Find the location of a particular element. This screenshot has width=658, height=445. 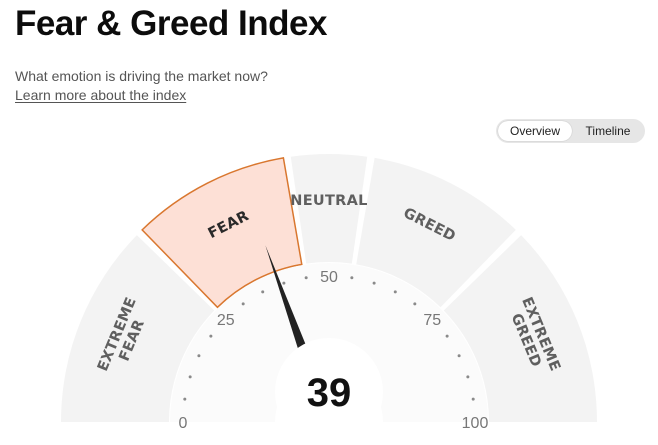

gauge-segment-extreme-fear is located at coordinates (138, 328).